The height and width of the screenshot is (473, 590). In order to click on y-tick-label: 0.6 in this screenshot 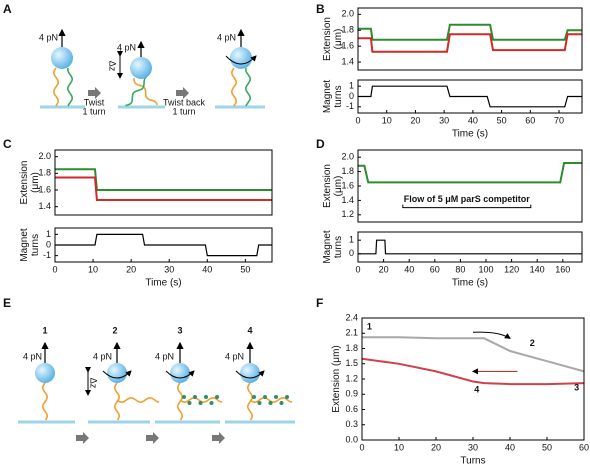, I will do `click(351, 409)`.